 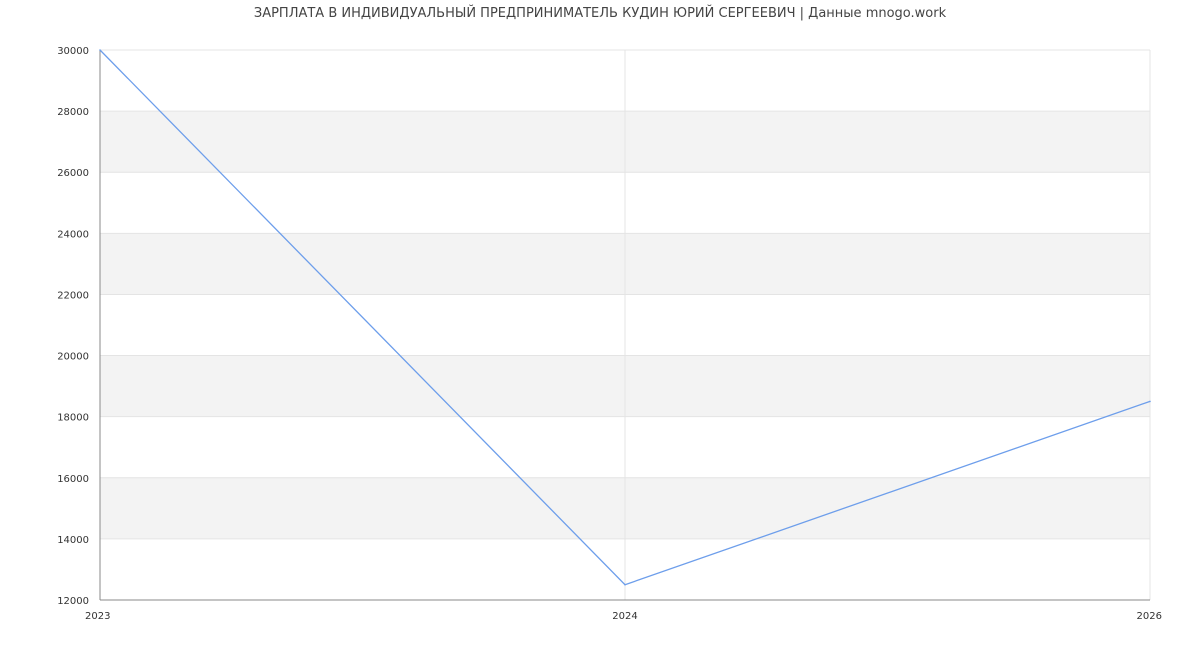 What do you see at coordinates (73, 51) in the screenshot?
I see `y-tick-label: 30000` at bounding box center [73, 51].